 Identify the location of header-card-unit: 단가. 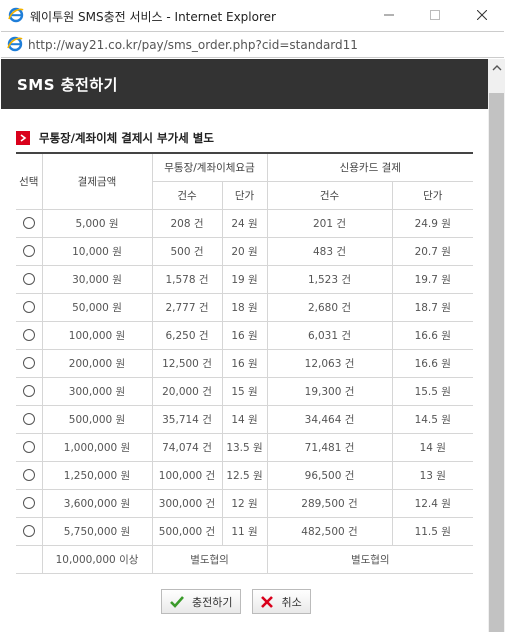
(432, 195).